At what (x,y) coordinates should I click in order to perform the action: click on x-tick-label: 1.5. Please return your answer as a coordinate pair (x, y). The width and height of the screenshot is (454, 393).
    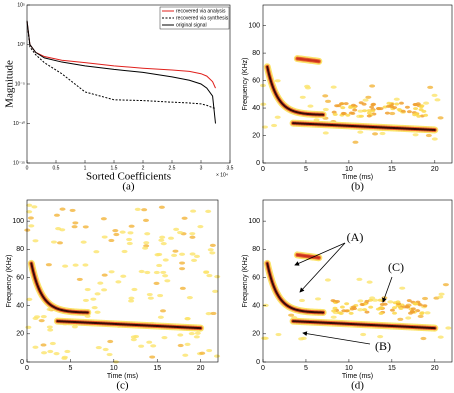
    Looking at the image, I should click on (114, 168).